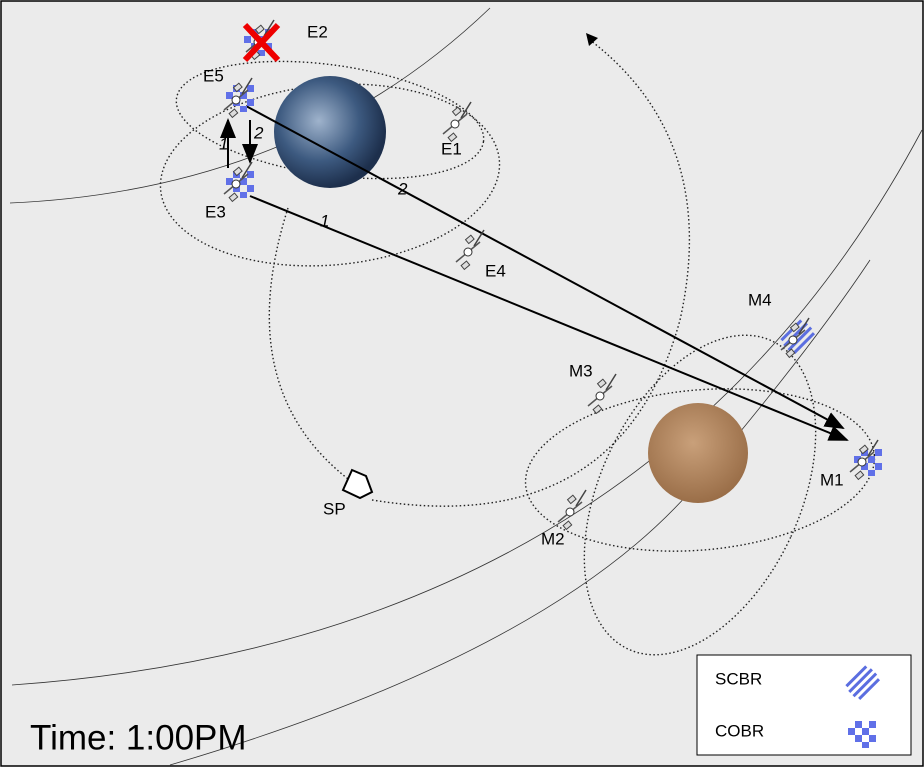 The image size is (924, 767). What do you see at coordinates (592, 39) in the screenshot?
I see `arrowhead` at bounding box center [592, 39].